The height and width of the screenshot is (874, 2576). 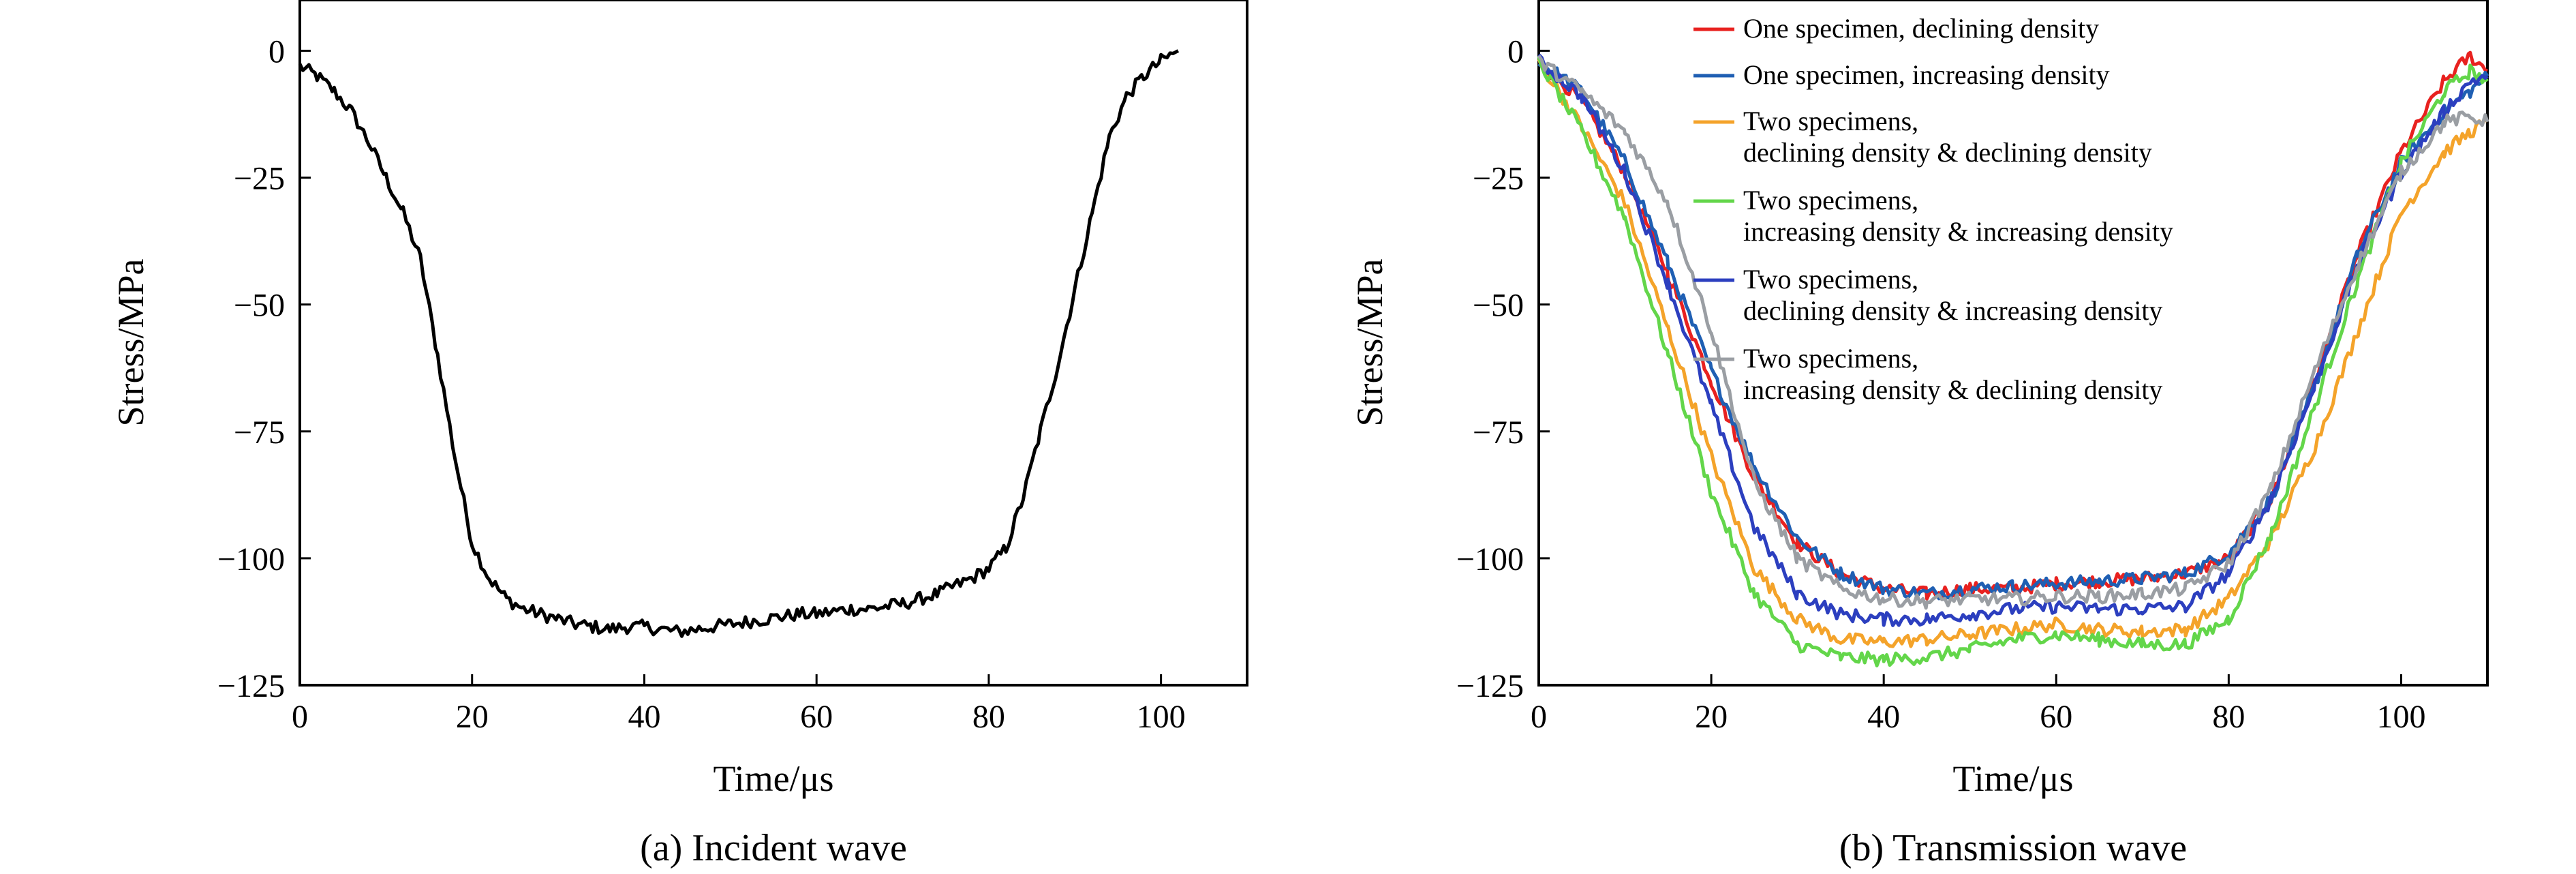 I want to click on panel-caption: (a) Incident wave, so click(x=773, y=848).